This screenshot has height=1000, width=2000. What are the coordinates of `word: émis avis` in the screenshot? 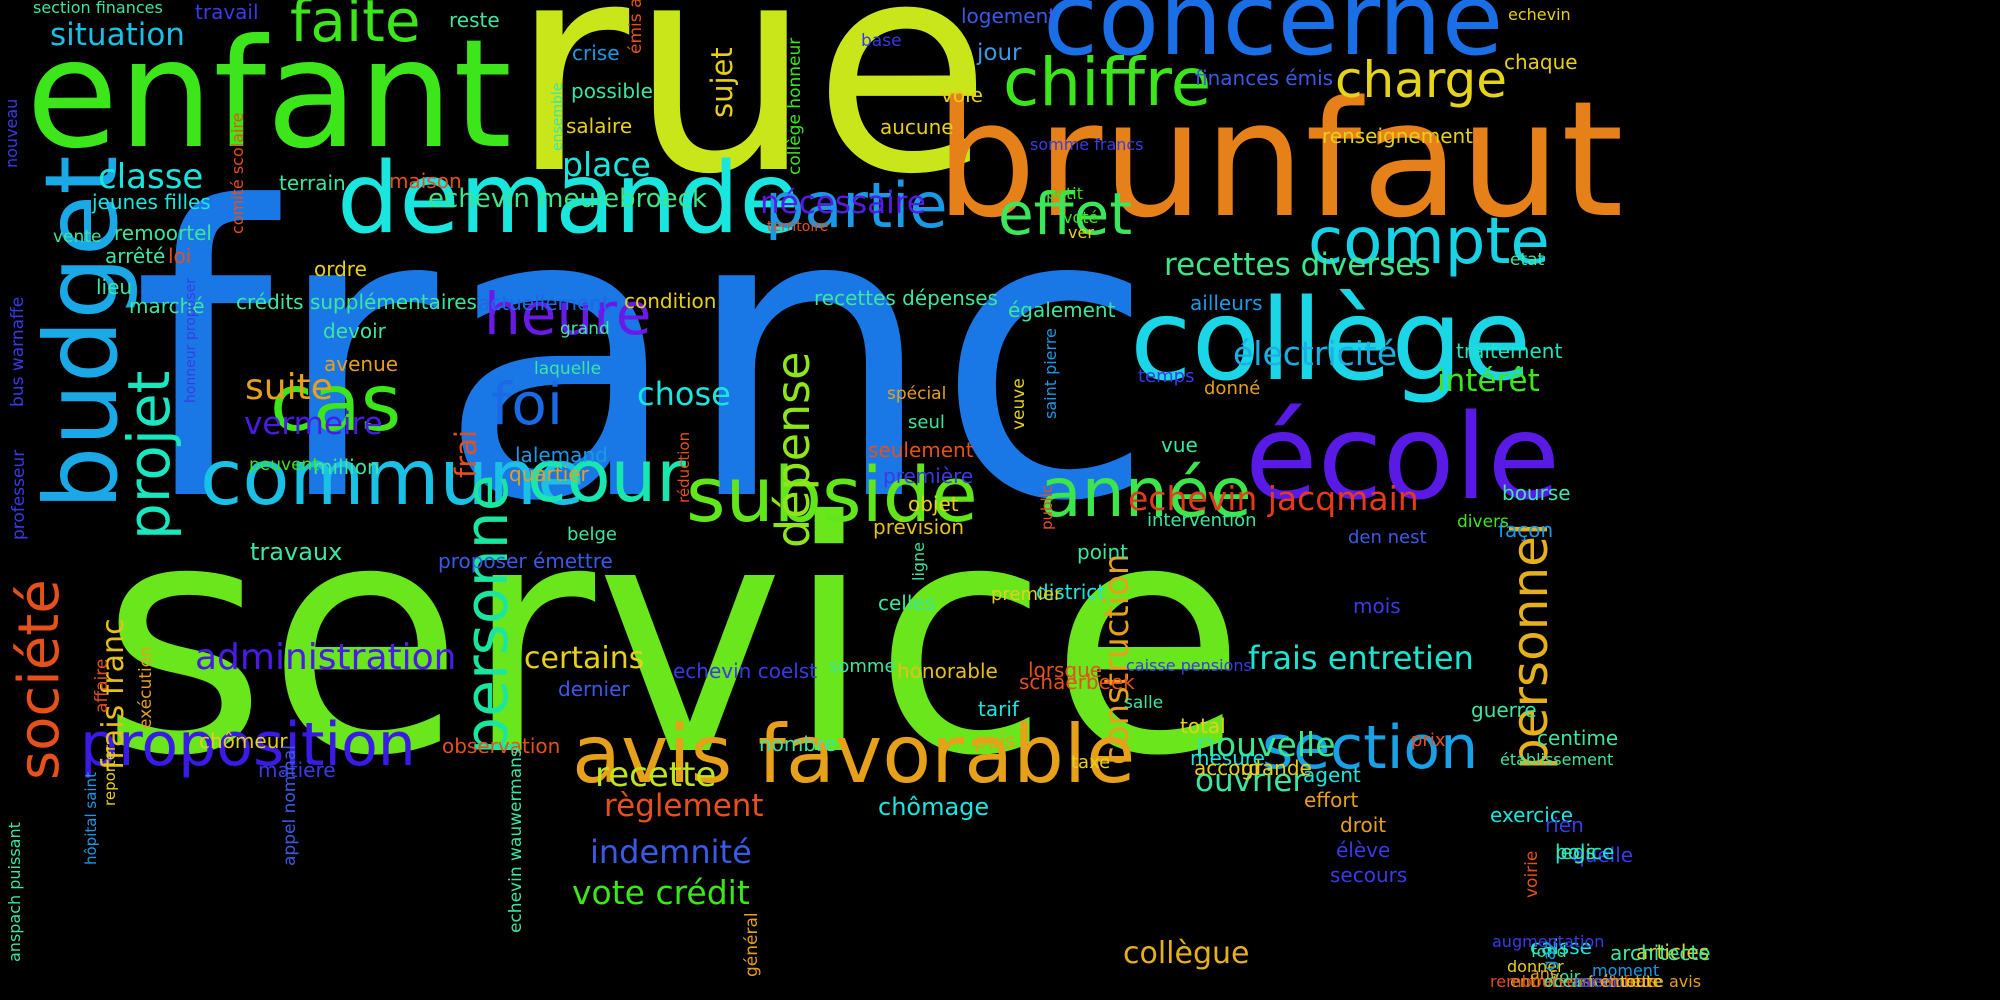 It's located at (636, 27).